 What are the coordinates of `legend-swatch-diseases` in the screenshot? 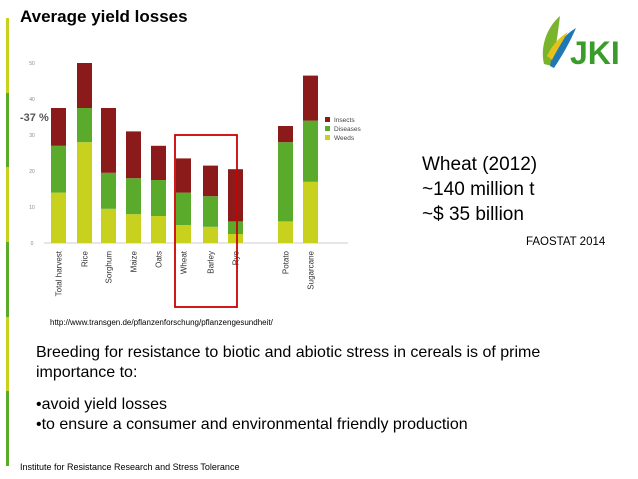 It's located at (327, 128).